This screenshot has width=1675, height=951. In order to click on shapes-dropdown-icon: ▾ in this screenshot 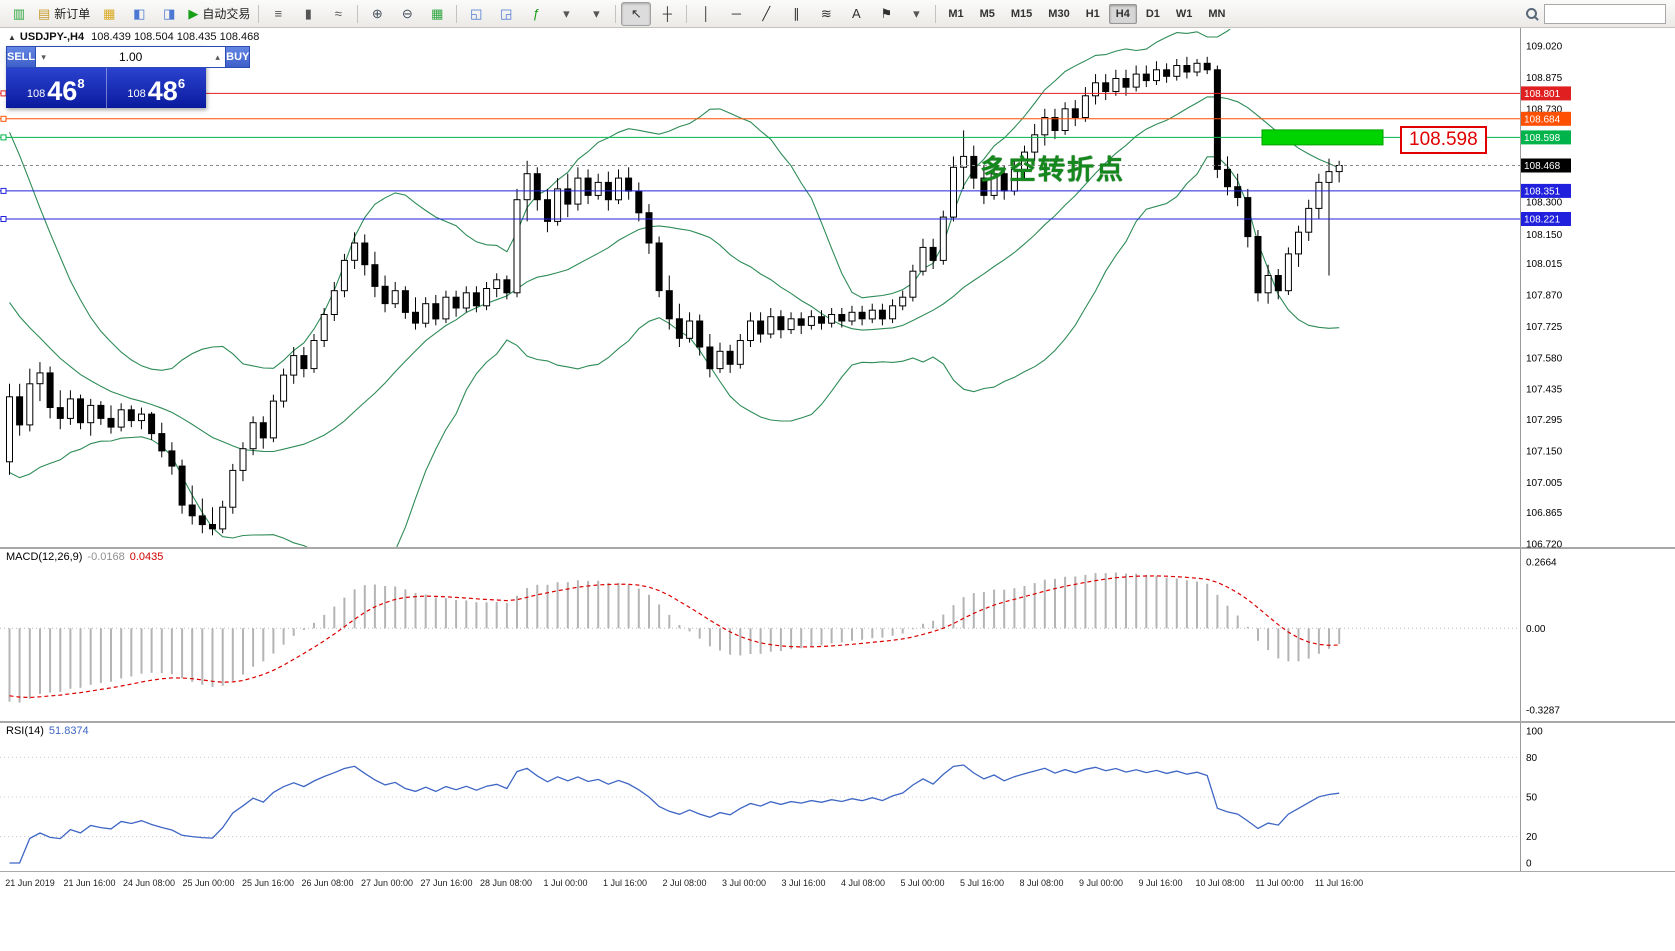, I will do `click(916, 14)`.